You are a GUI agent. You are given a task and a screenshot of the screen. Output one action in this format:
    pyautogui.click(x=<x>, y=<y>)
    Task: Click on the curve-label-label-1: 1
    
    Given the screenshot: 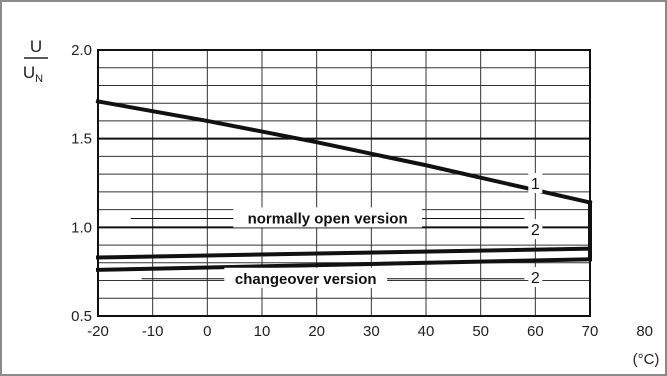 What is the action you would take?
    pyautogui.click(x=535, y=184)
    